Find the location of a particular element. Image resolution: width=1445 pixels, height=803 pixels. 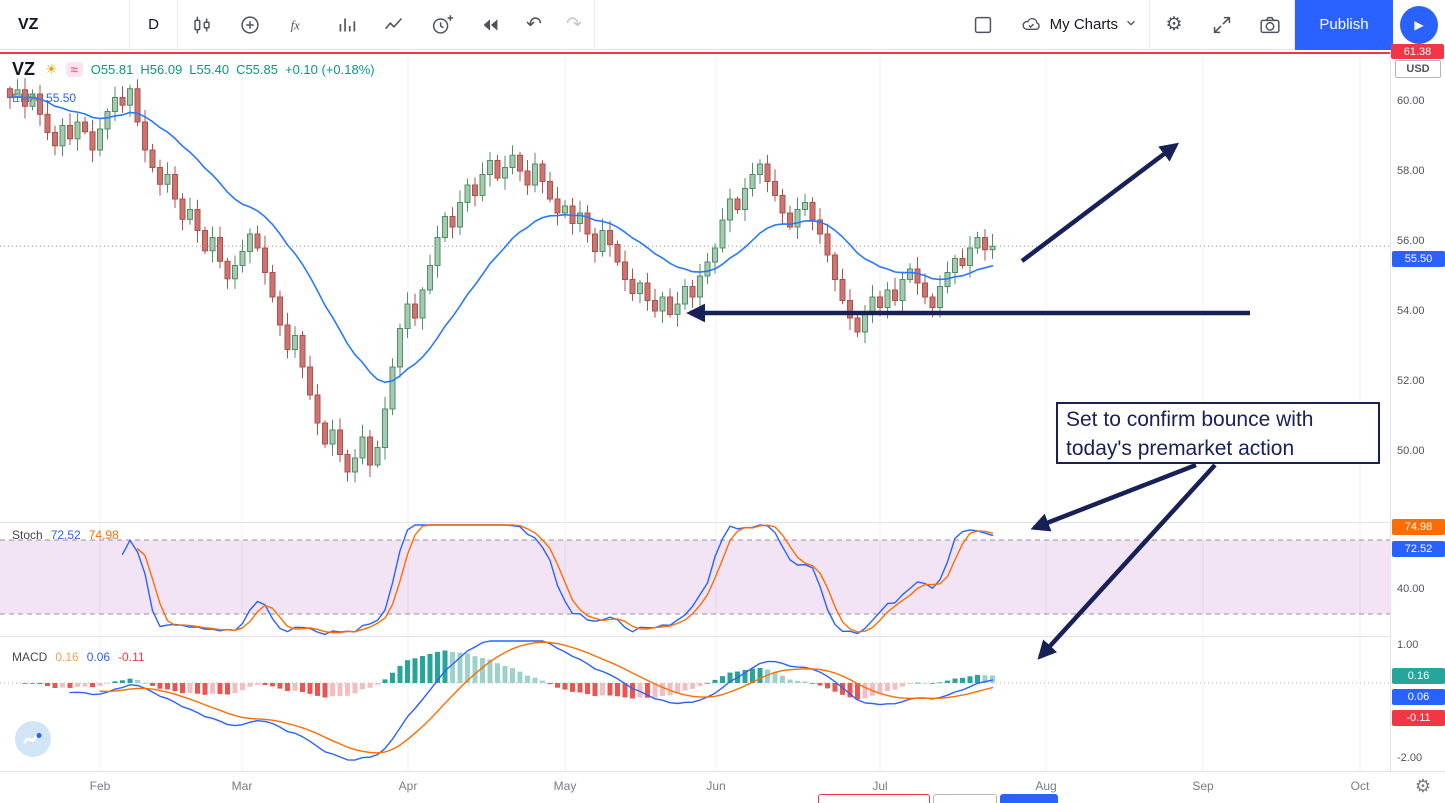

time-axis-month-label: Sep is located at coordinates (1203, 786).